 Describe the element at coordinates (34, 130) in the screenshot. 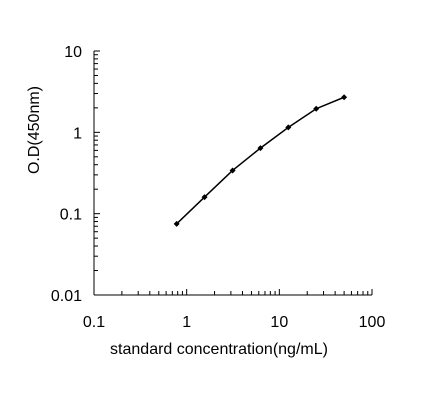

I see `y-axis-title: O.D(450nm)` at that location.